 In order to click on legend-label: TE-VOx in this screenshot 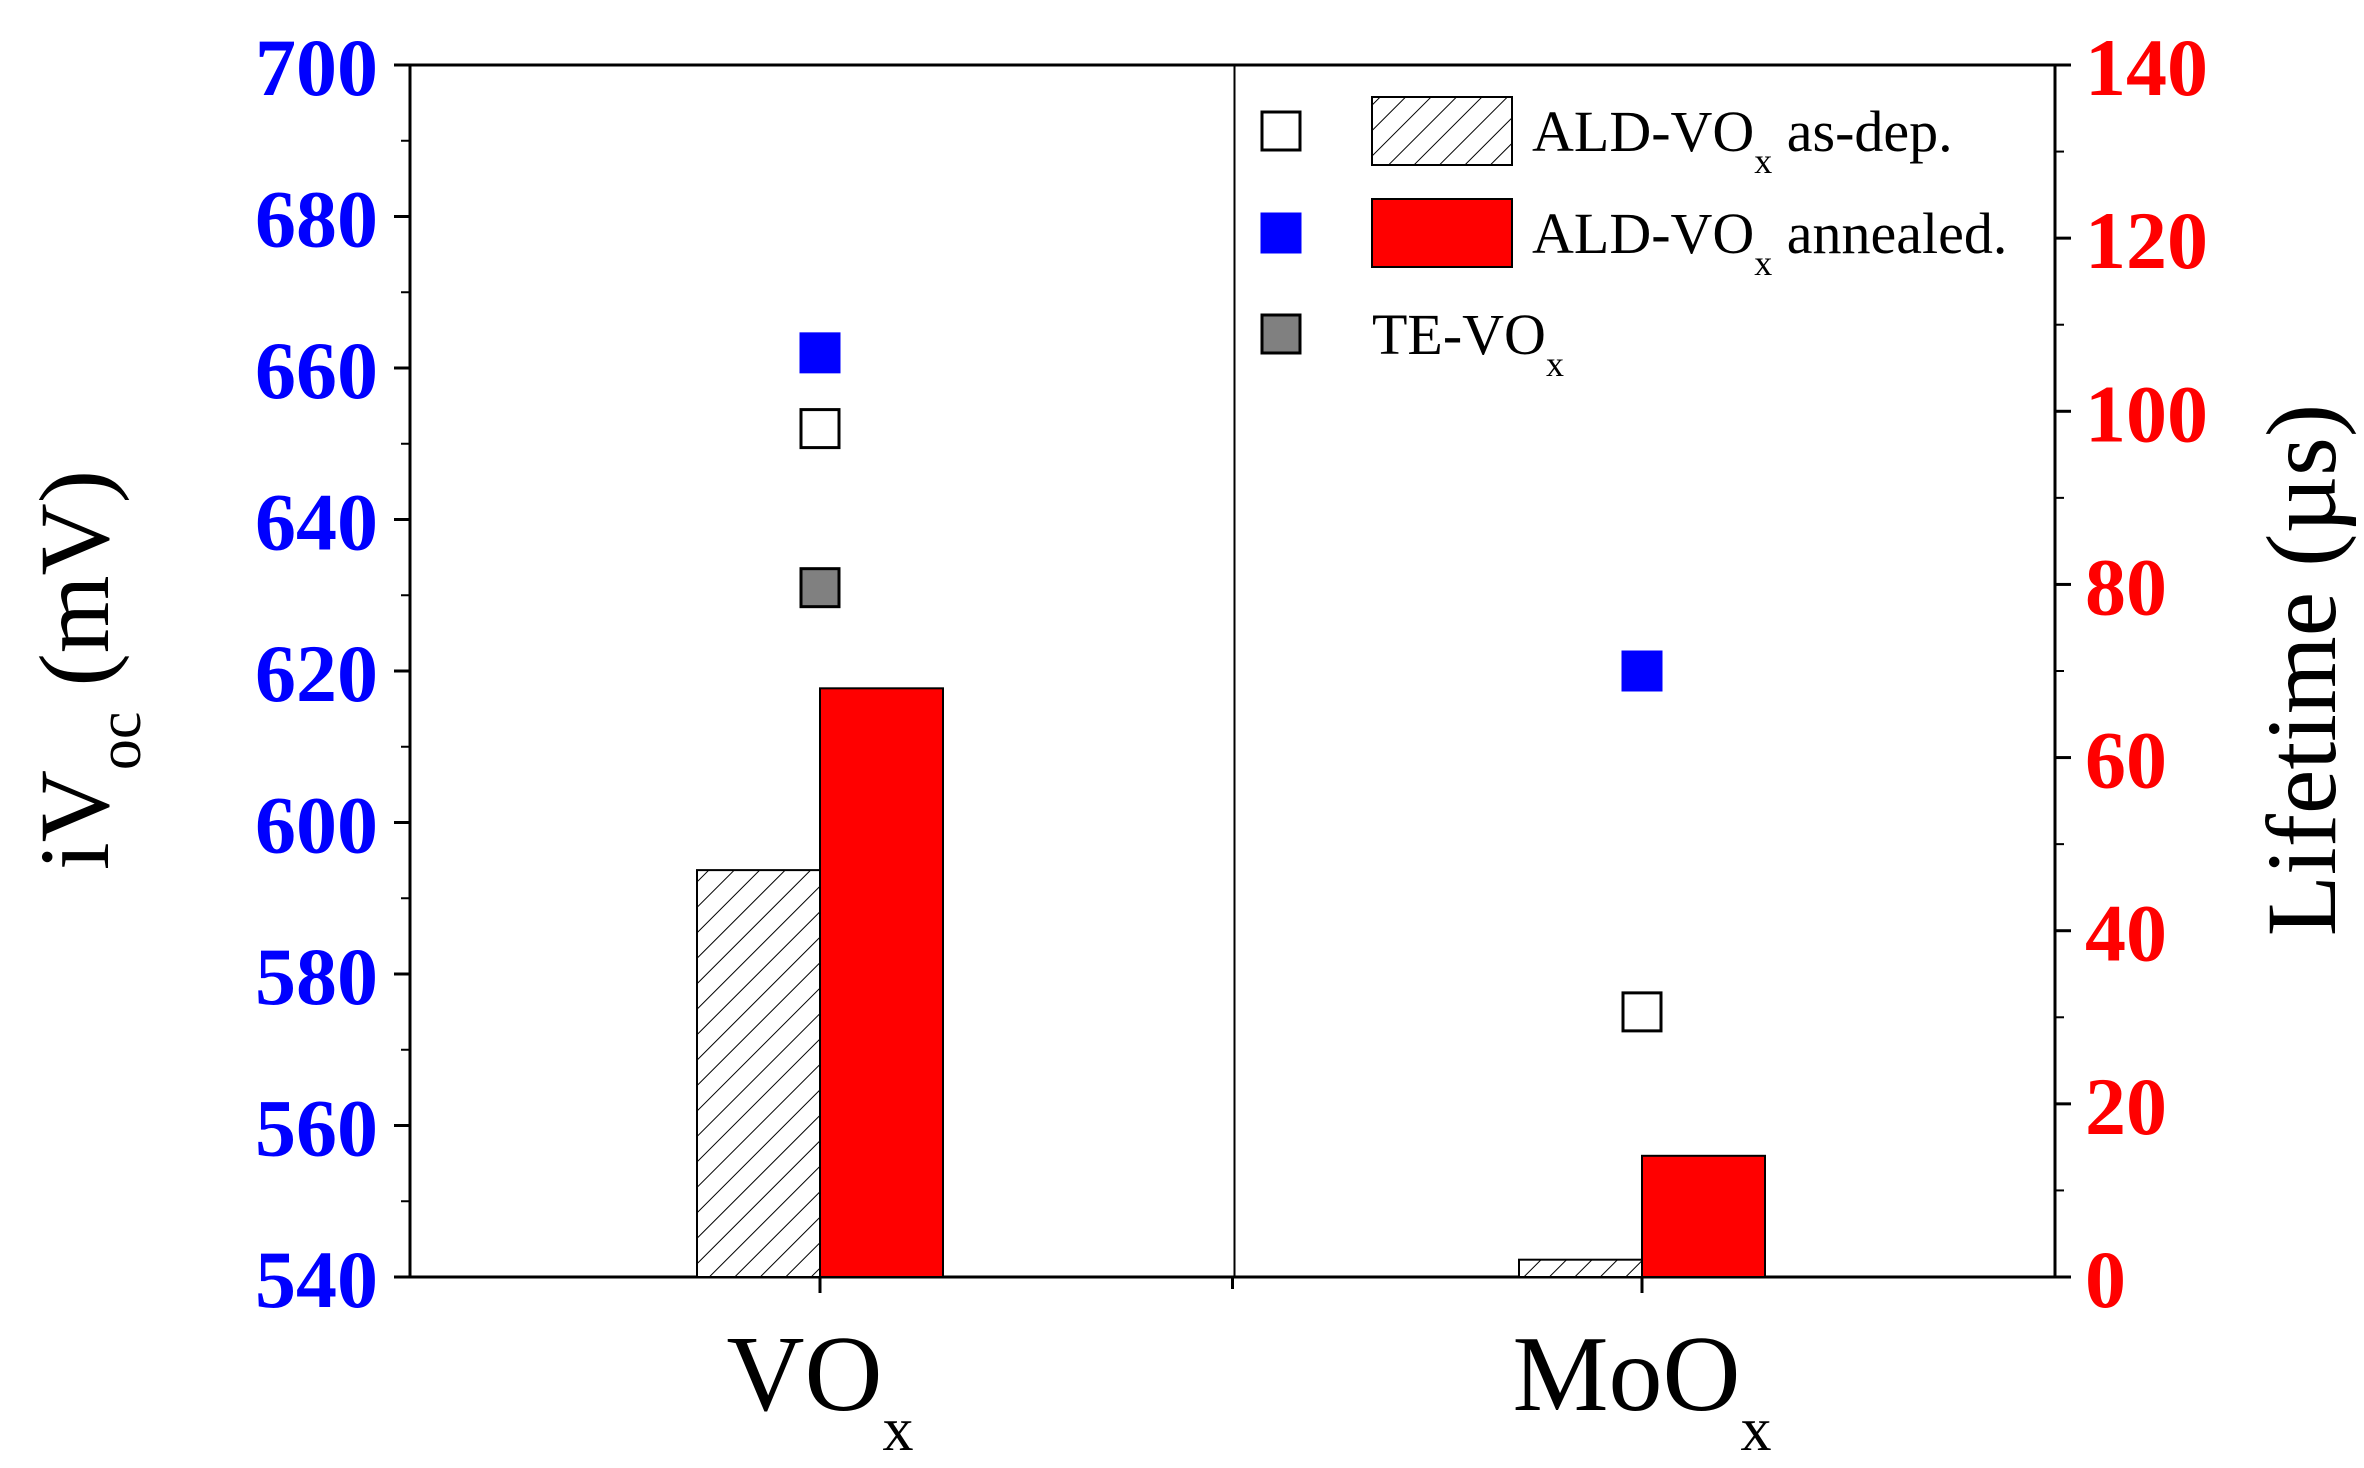, I will do `click(1468, 343)`.